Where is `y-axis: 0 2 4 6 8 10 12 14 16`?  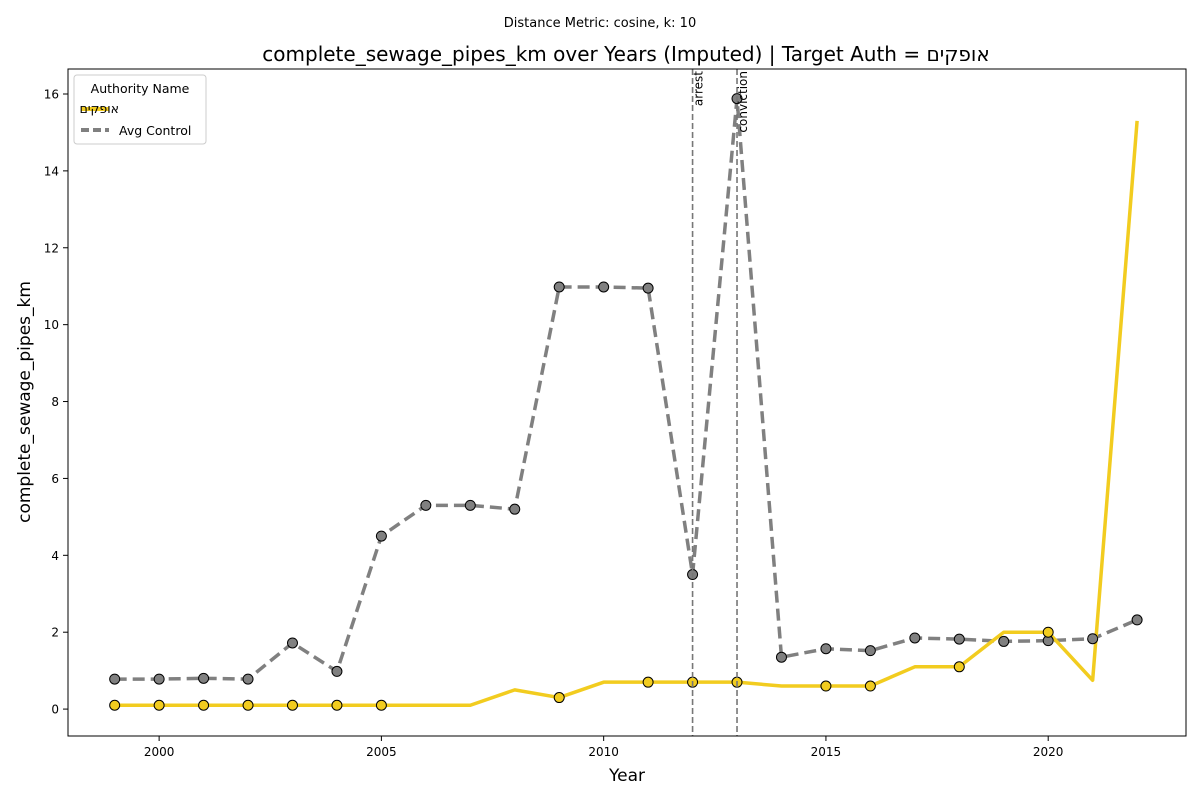 y-axis: 0 2 4 6 8 10 12 14 16 is located at coordinates (56, 402).